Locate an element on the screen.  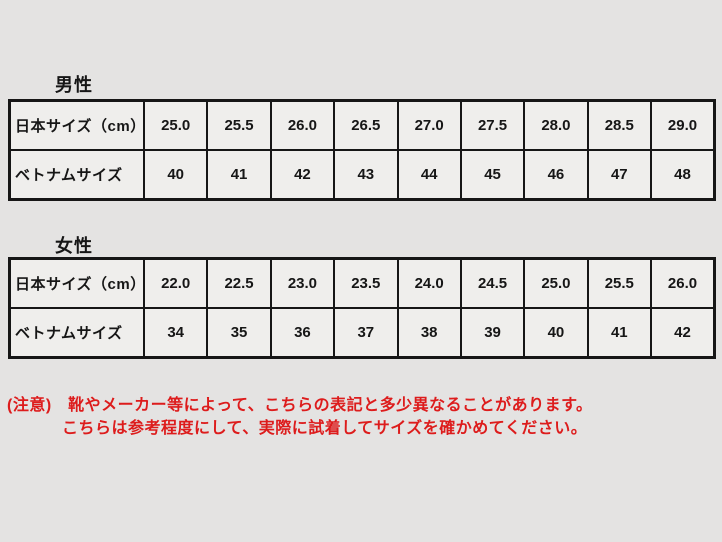
size-cell: 22.0 is located at coordinates (175, 283).